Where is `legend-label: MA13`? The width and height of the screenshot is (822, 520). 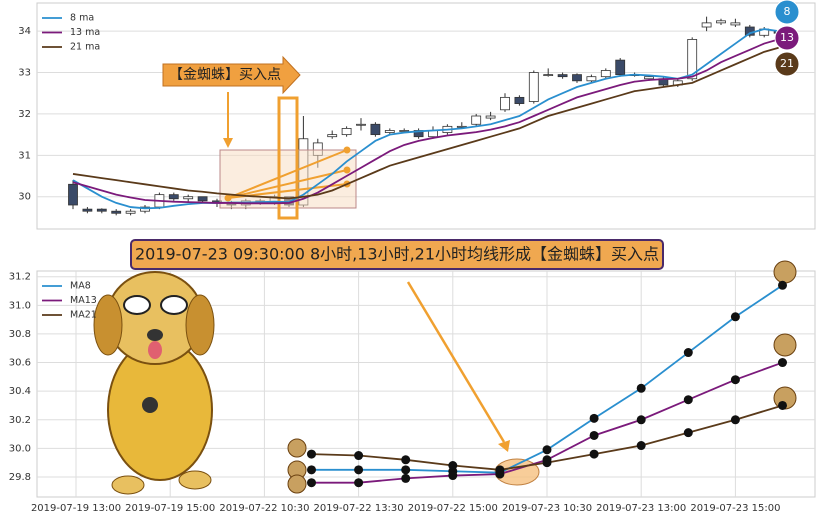
legend-label: MA13 is located at coordinates (83, 300).